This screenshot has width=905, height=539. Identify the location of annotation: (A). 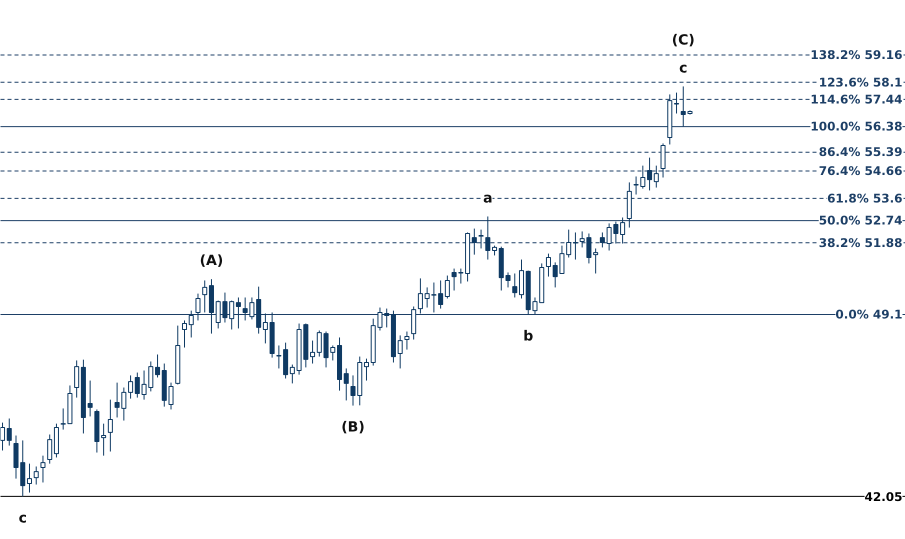
(212, 261).